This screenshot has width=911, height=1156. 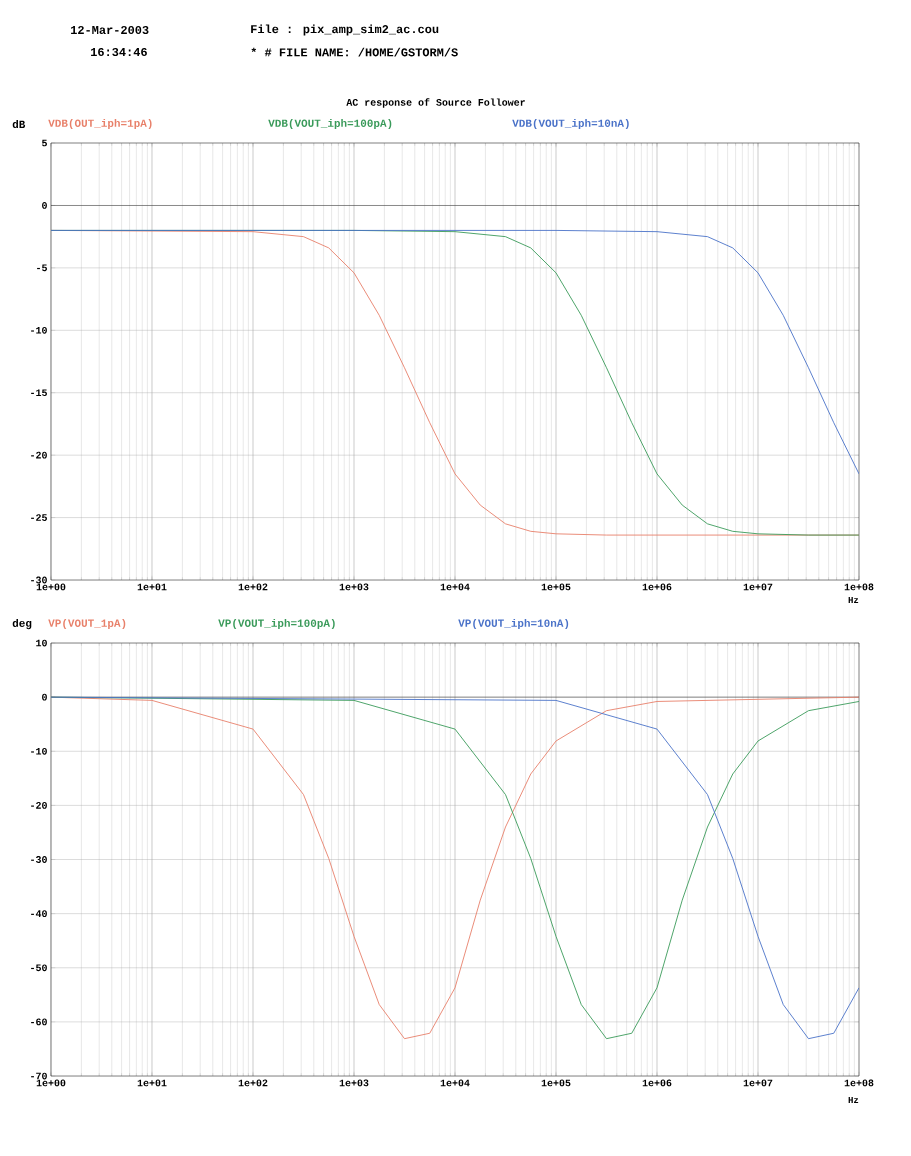 I want to click on text: VP(VOUT_iph=10nA), so click(x=513, y=624).